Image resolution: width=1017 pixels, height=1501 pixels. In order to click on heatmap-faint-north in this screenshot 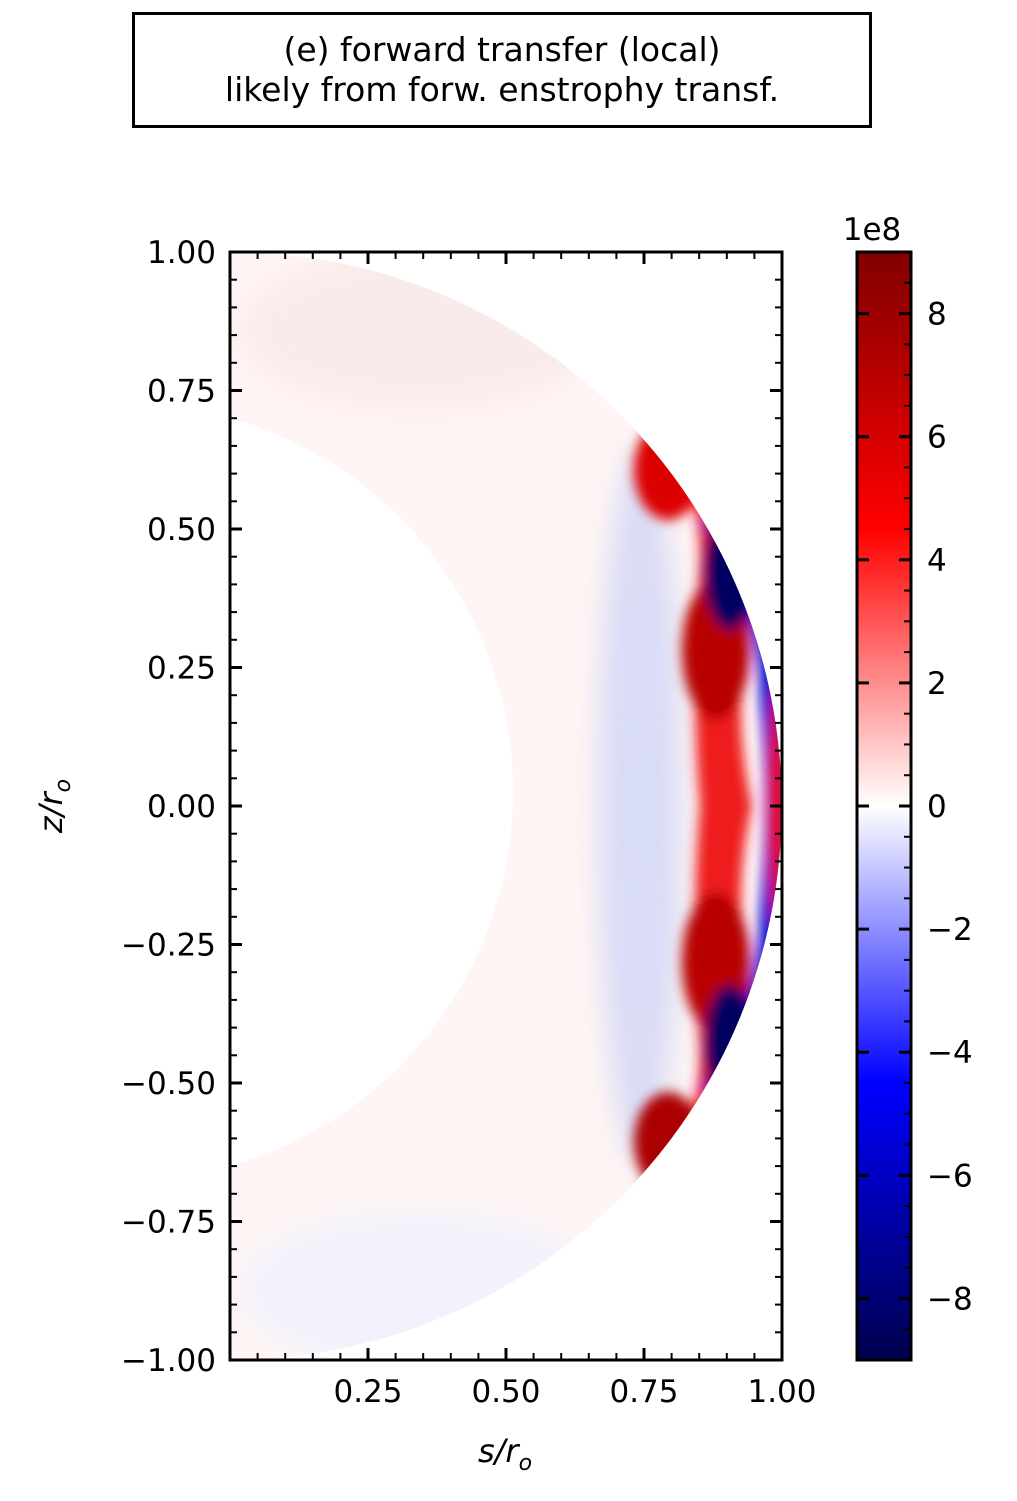, I will do `click(420, 331)`.